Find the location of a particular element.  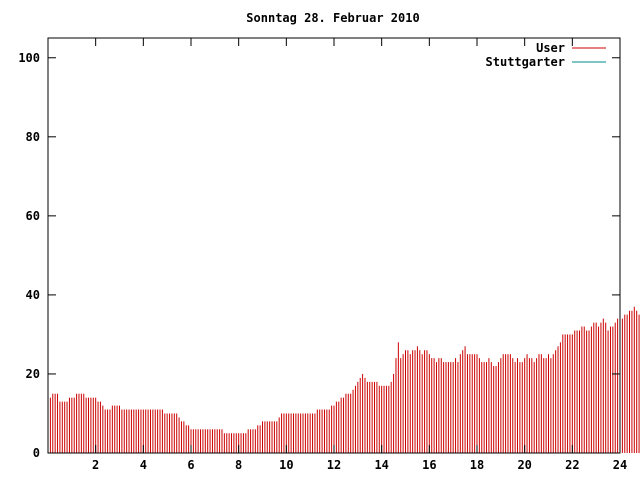

x-tick-label-16: 16 is located at coordinates (429, 465).